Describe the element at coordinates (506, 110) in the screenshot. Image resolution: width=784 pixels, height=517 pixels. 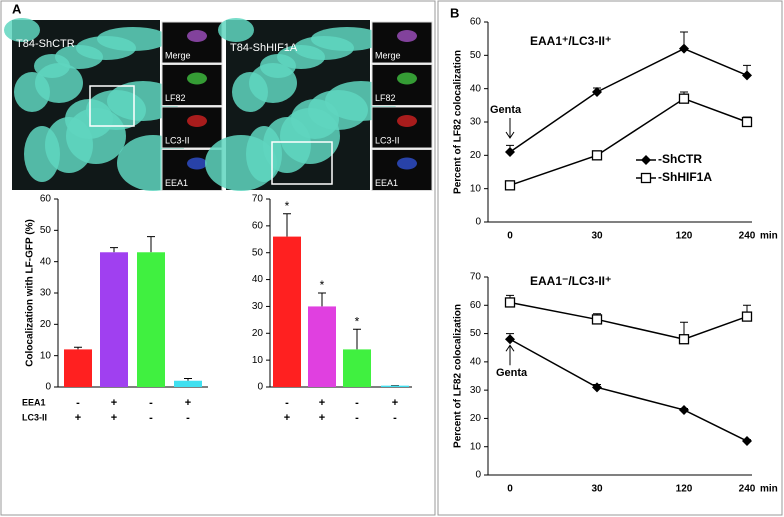
I see `annotation: Genta` at that location.